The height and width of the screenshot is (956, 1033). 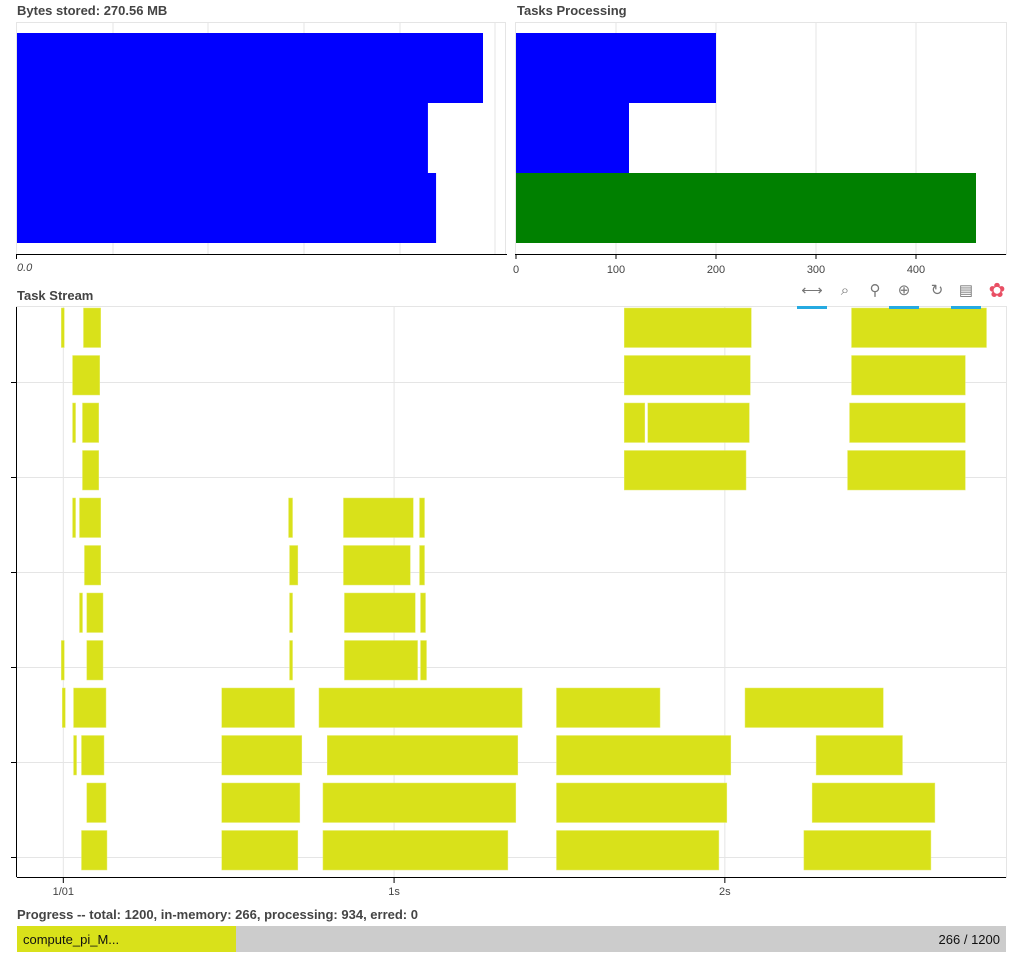 What do you see at coordinates (127, 939) in the screenshot?
I see `progress-fill` at bounding box center [127, 939].